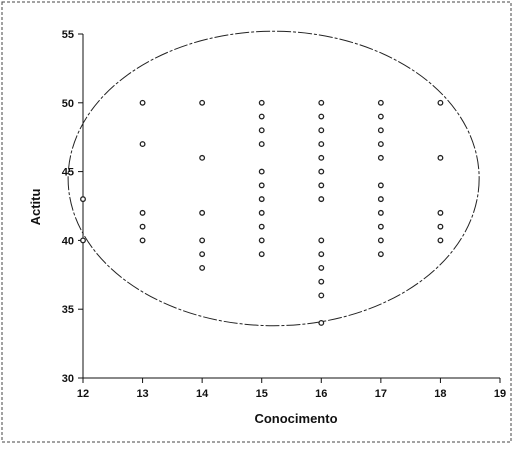 Image resolution: width=514 pixels, height=449 pixels. What do you see at coordinates (68, 241) in the screenshot?
I see `y-tick-label: 40` at bounding box center [68, 241].